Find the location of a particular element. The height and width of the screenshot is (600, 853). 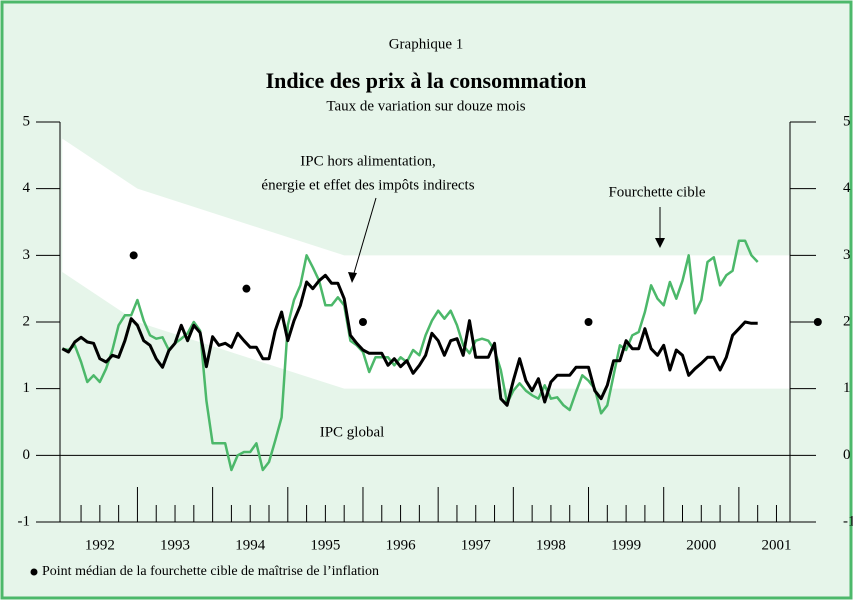

annotation: Fourchette cible is located at coordinates (656, 192).